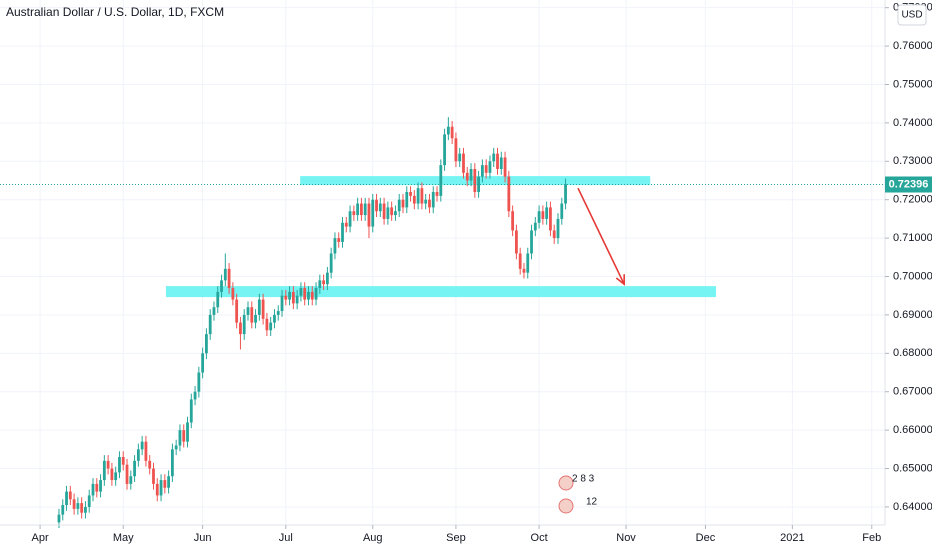  Describe the element at coordinates (286, 538) in the screenshot. I see `x-tick-label: Jul` at that location.